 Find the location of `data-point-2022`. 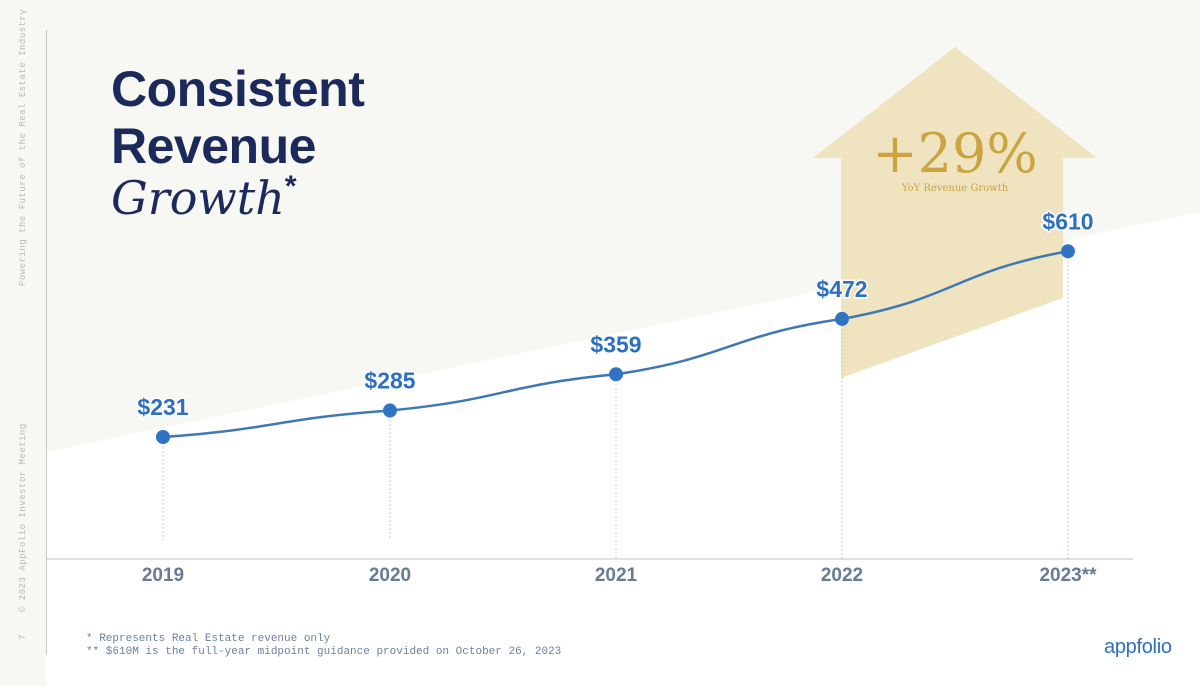

data-point-2022 is located at coordinates (842, 318).